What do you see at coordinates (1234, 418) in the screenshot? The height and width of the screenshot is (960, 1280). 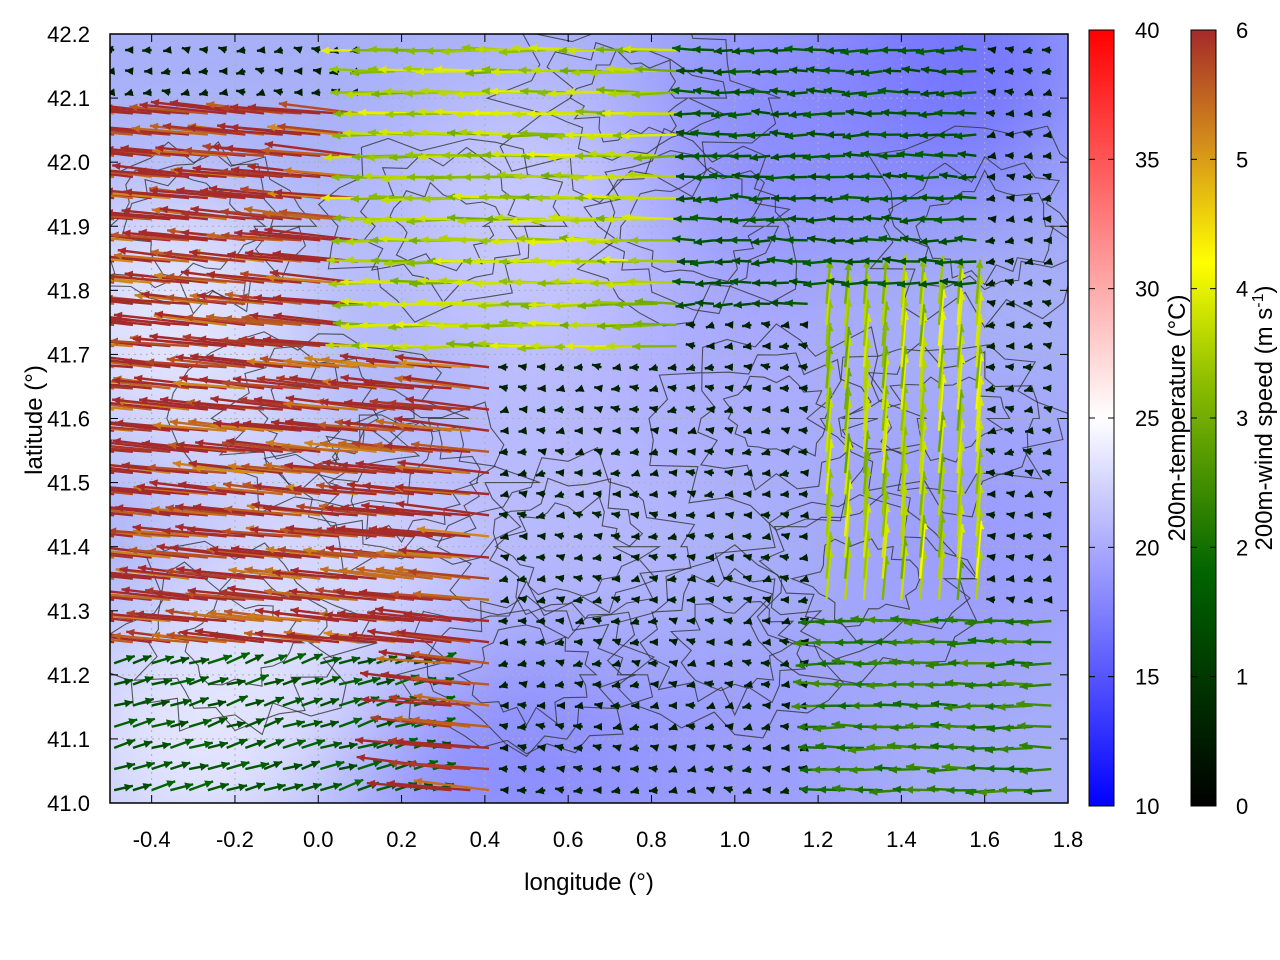 I see `wind-colorbar: 0 1 2 3 4 5 6 200m-wind speed (m s-1)` at bounding box center [1234, 418].